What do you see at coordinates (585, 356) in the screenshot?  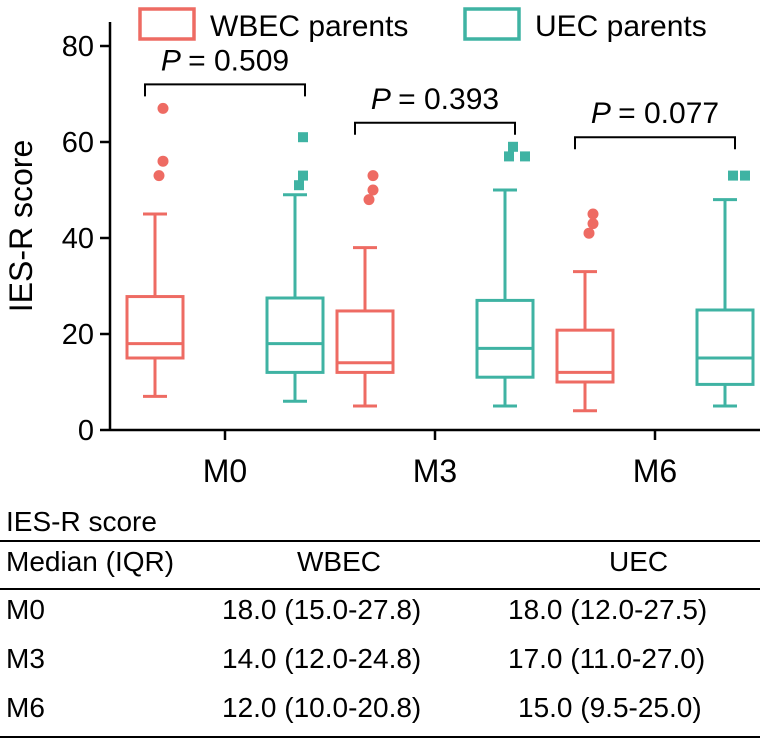 I see `wbec-m6-box` at bounding box center [585, 356].